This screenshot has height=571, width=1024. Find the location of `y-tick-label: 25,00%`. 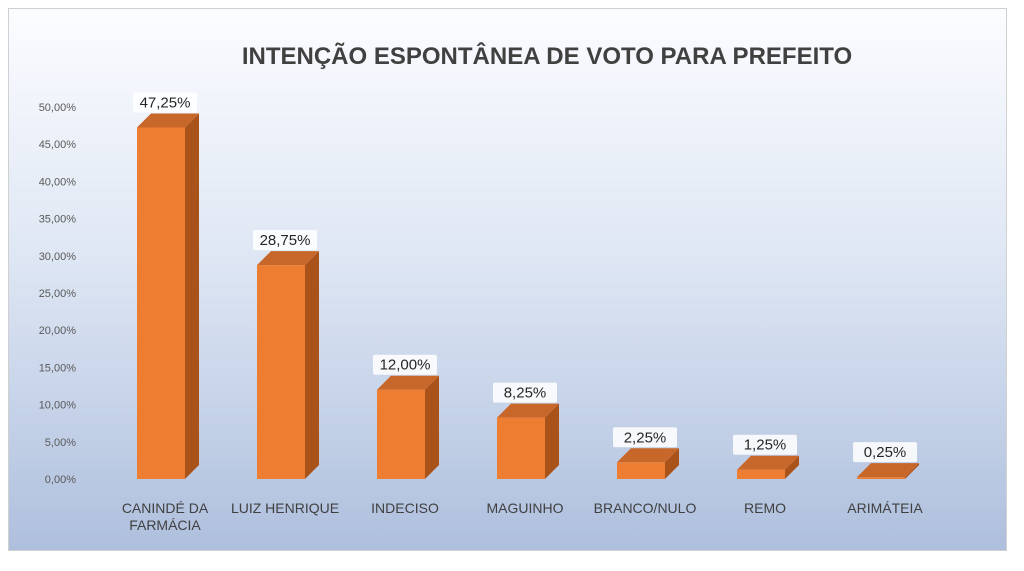

y-tick-label: 25,00% is located at coordinates (58, 294).